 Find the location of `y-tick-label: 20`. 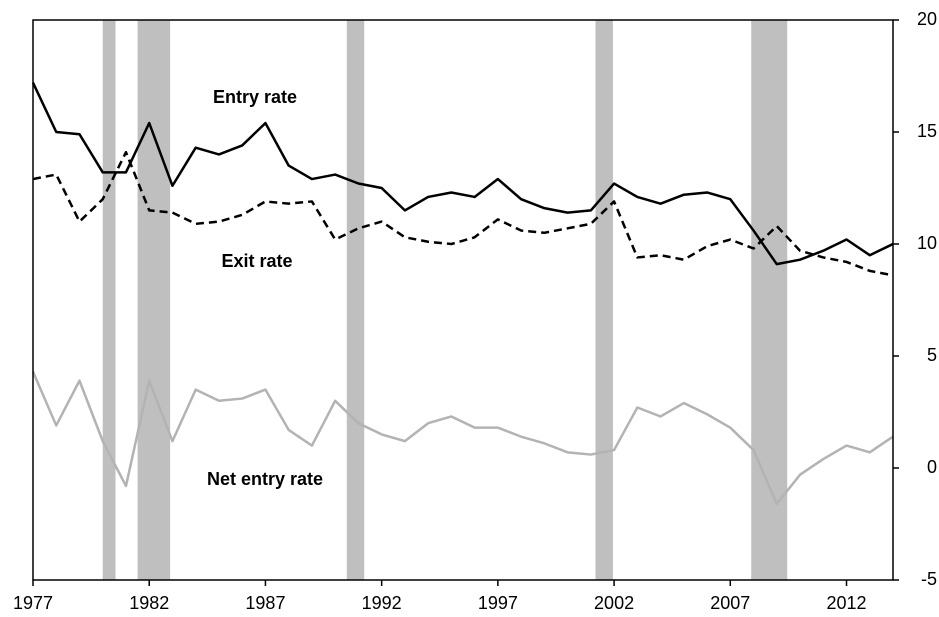

y-tick-label: 20 is located at coordinates (927, 19).